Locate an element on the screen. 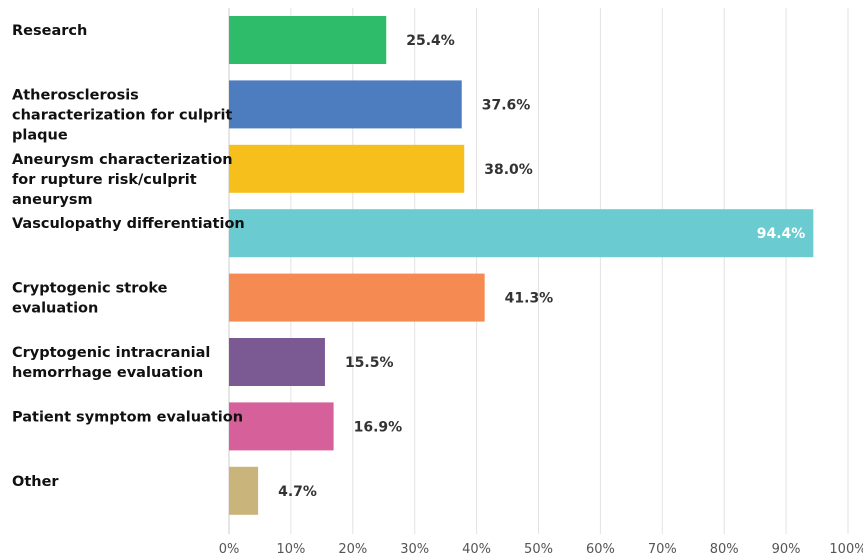 This screenshot has width=863, height=558. category-label: Vasculopathy differentiation is located at coordinates (128, 224).